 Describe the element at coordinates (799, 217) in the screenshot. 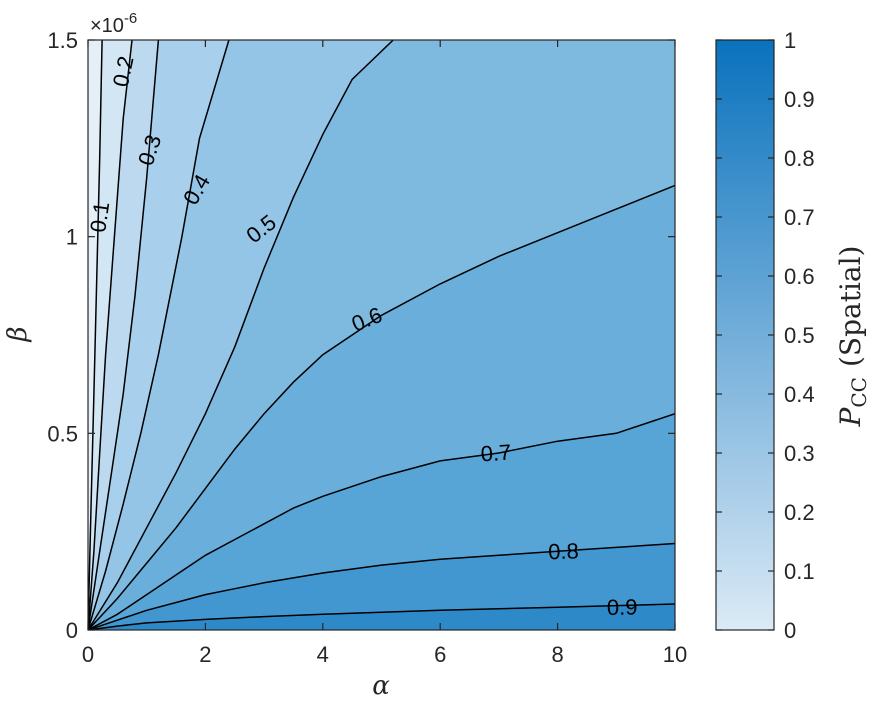

I see `colorbar-tick-label: 0.7` at that location.